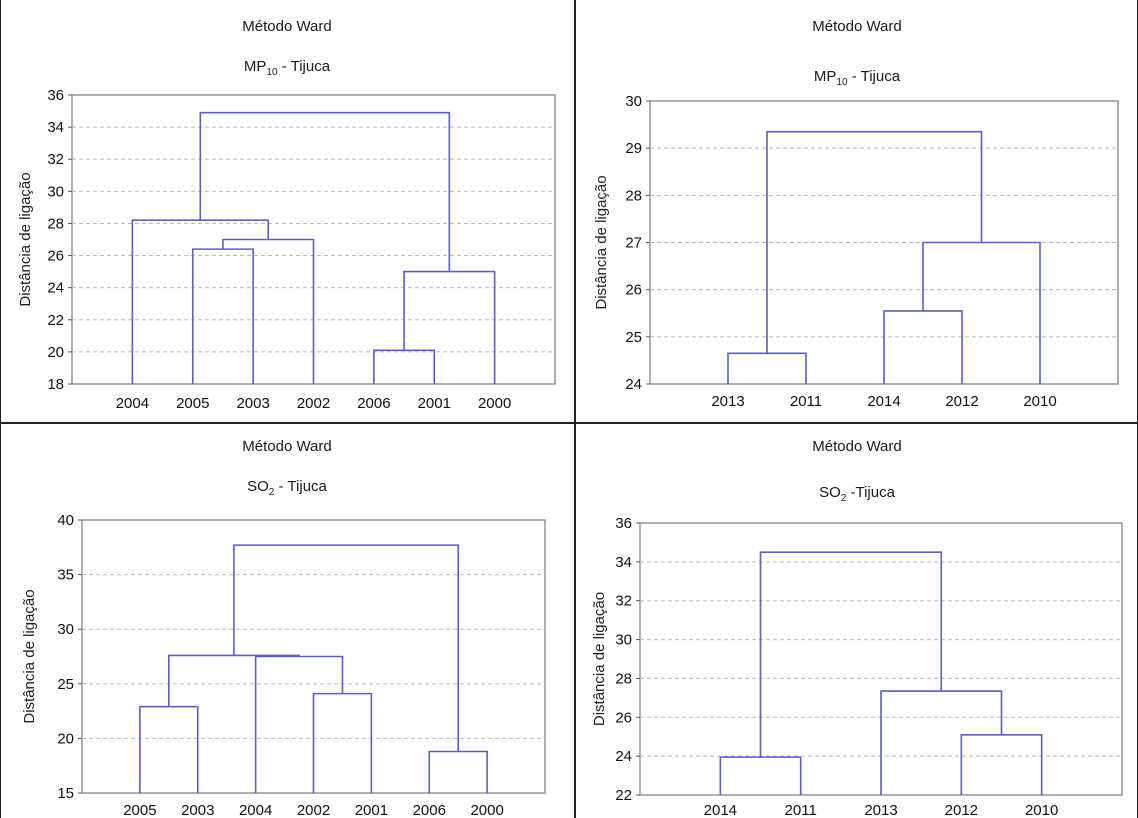 The image size is (1138, 818). I want to click on y-tick-label: 15, so click(65, 793).